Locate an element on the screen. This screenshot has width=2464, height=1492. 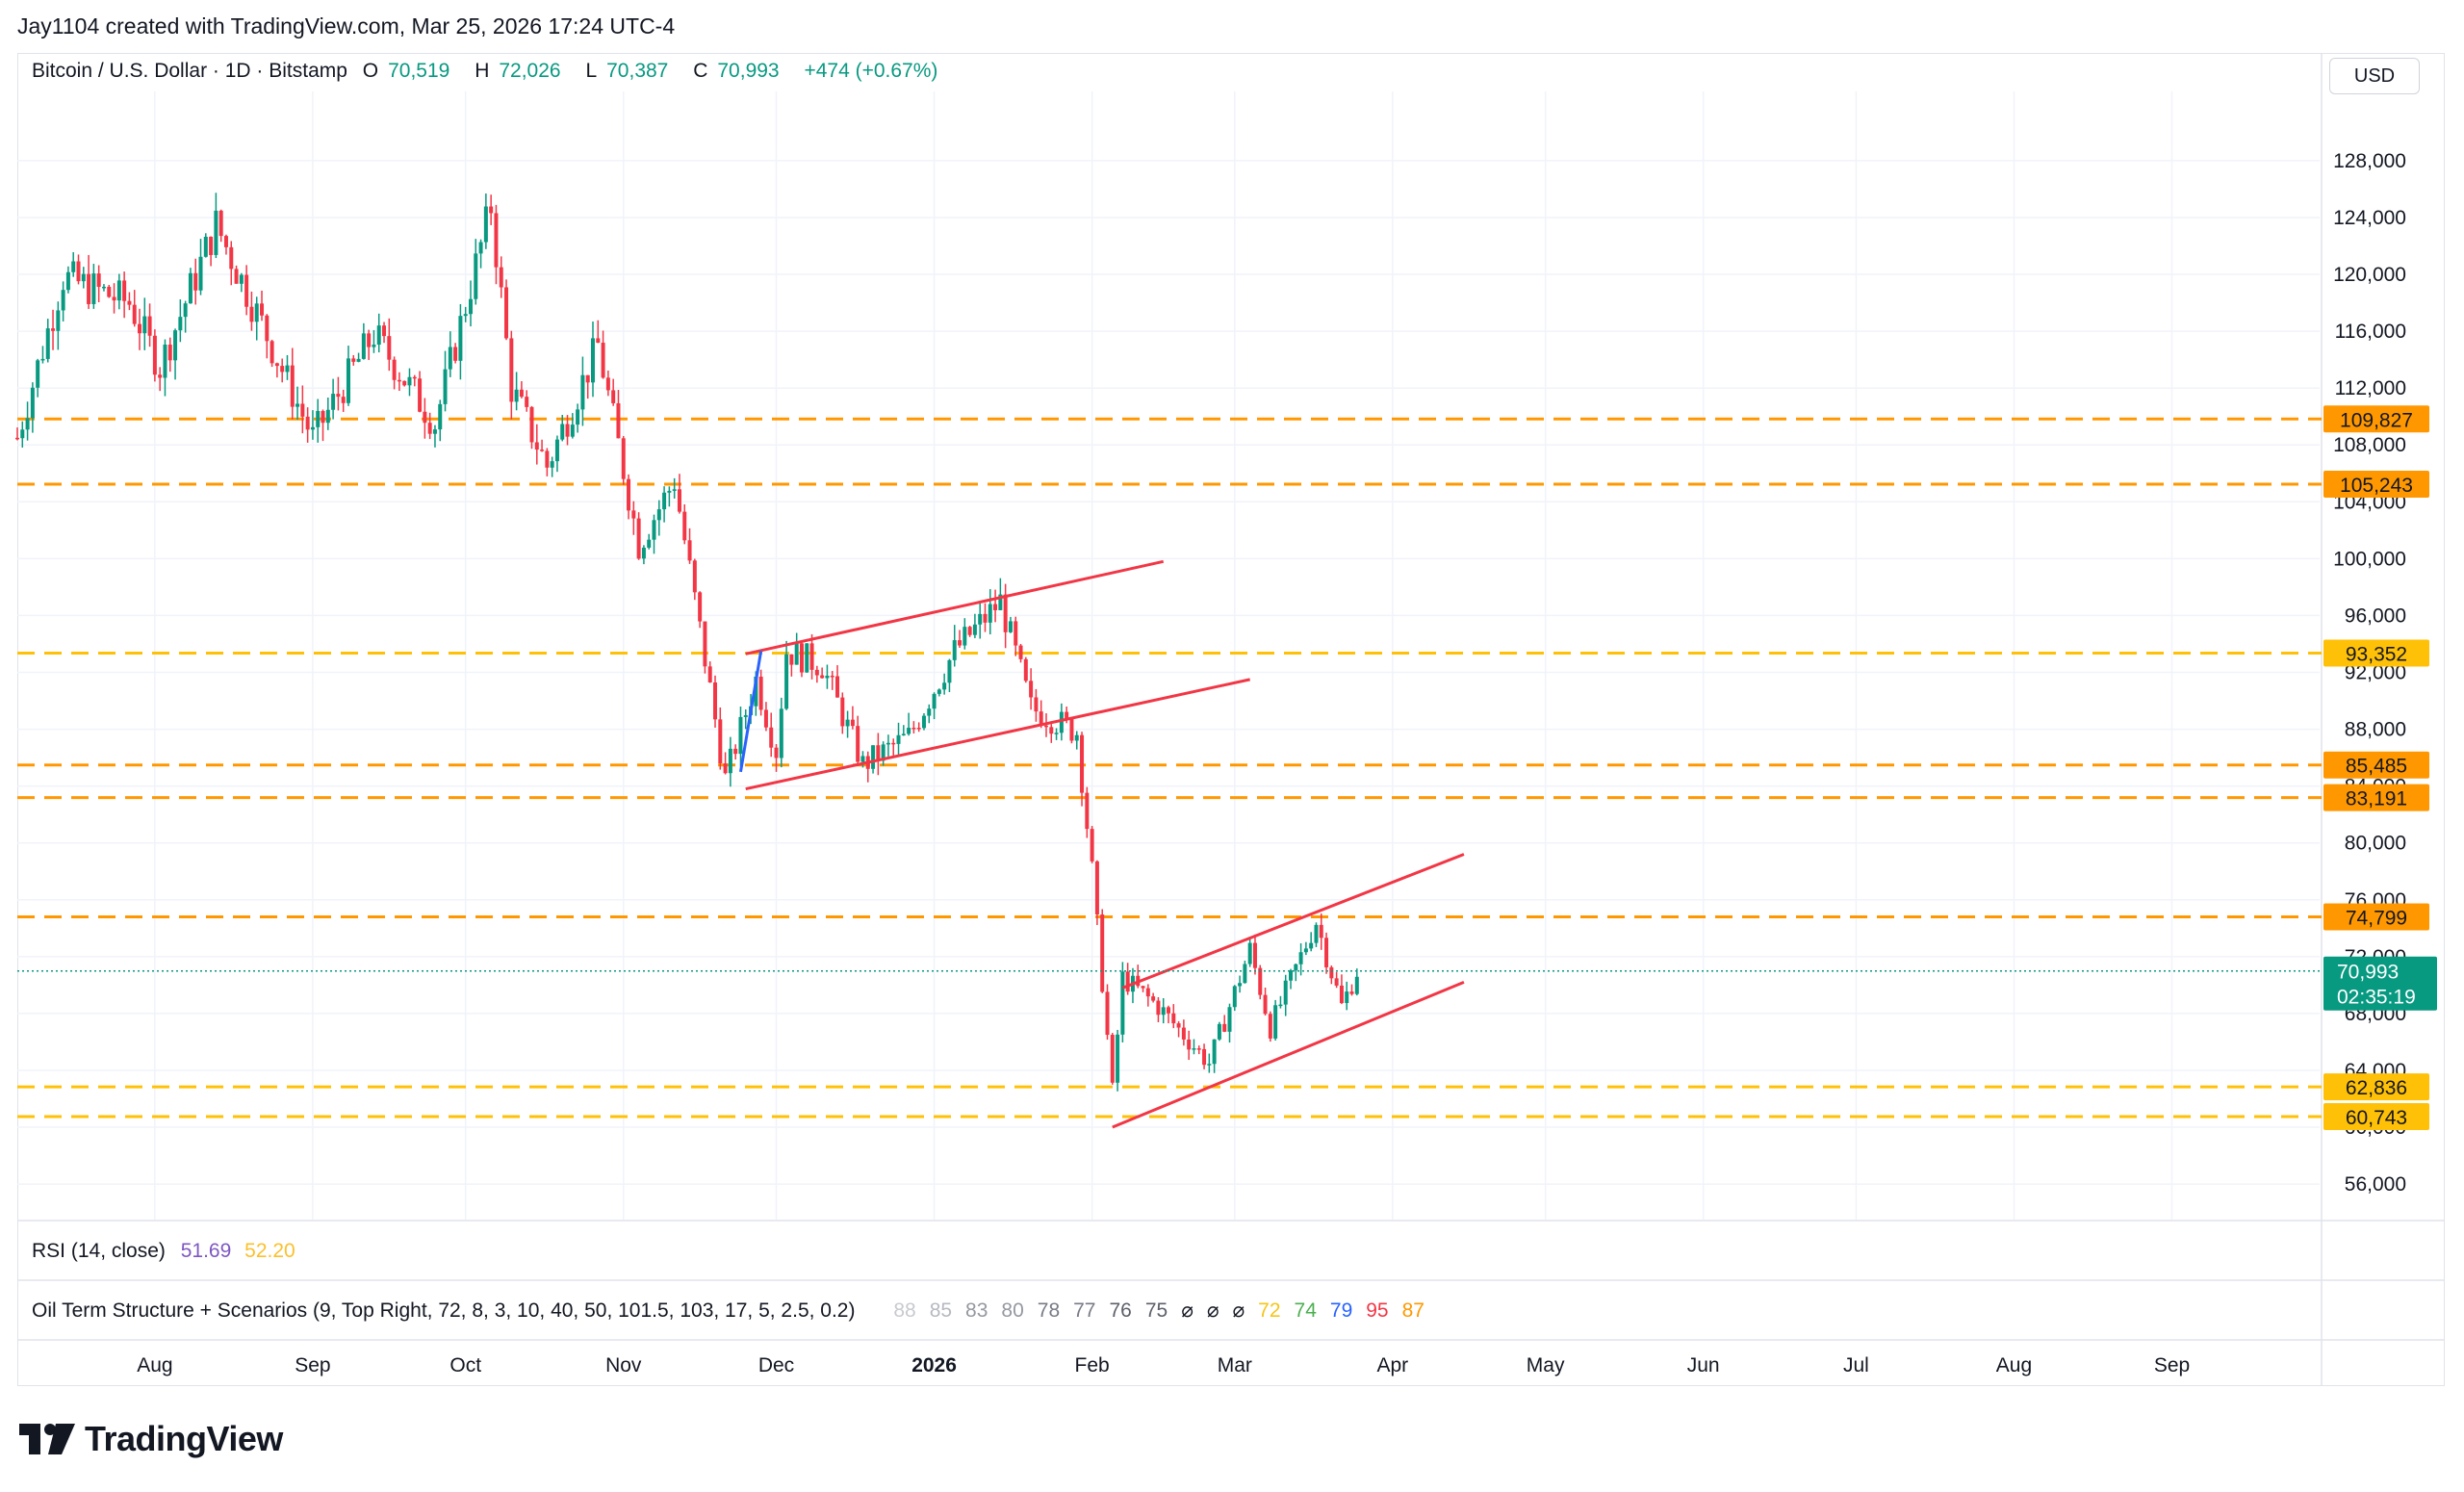
level-price-label: 109,827 is located at coordinates (2376, 420).